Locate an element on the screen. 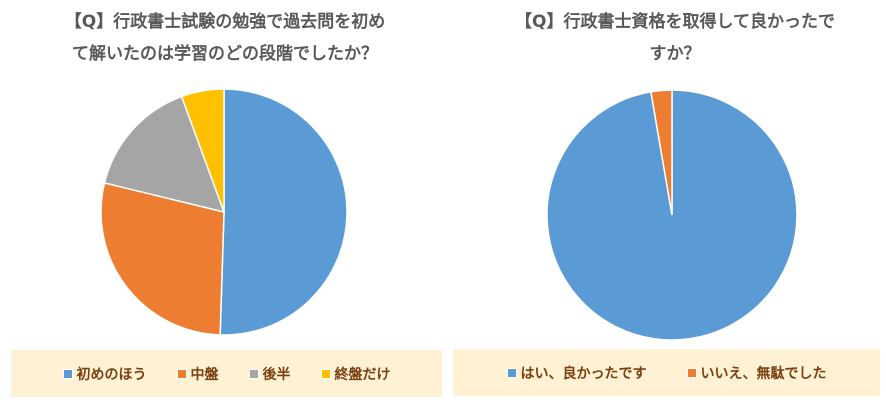  chart-1-title: 【Q】行政書士試験の勉強で過去問を初め て解いたのは学習のどの段階でしたか？ is located at coordinates (225, 38).